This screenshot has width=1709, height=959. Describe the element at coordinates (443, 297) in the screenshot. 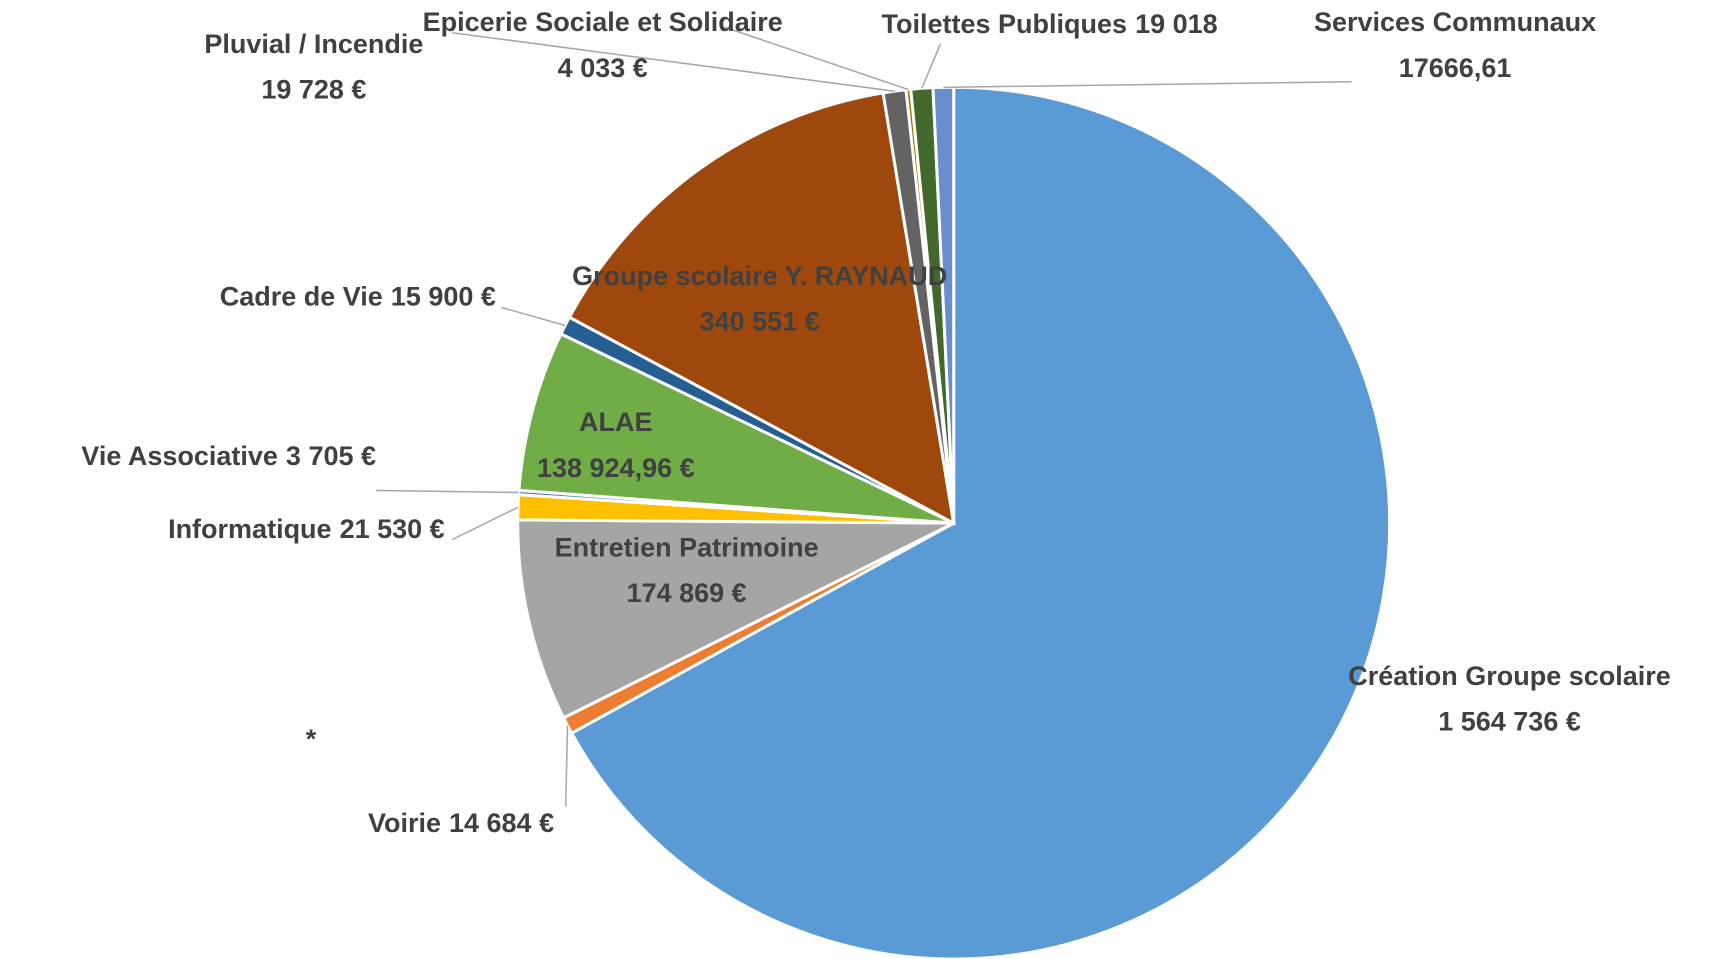

I see `label-value: 15 900 €` at that location.